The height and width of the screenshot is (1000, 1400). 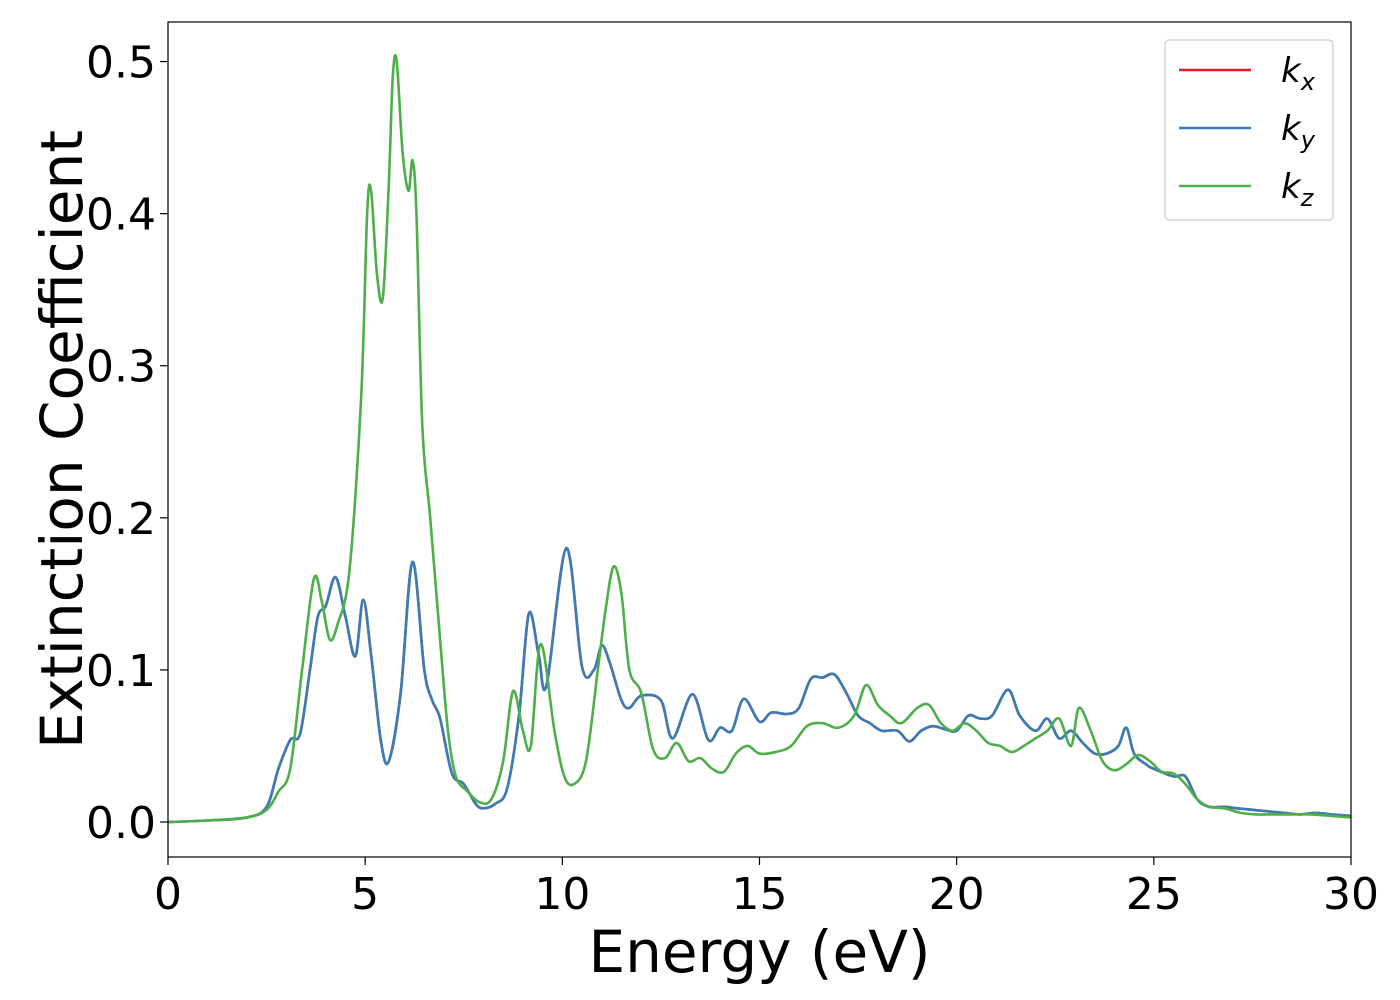 I want to click on x-axis-ticks: 0 5 10 15 20 25 30, so click(x=766, y=888).